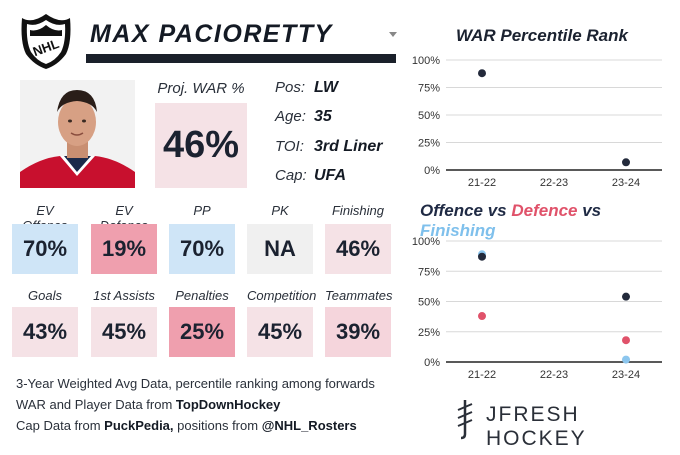 The height and width of the screenshot is (455, 680). Describe the element at coordinates (451, 210) in the screenshot. I see `chart2-title-offence: Offence` at that location.